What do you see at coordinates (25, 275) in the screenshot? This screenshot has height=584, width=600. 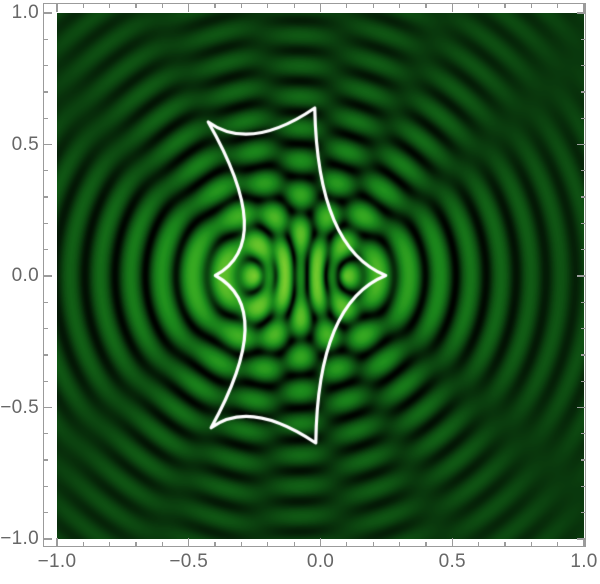 I see `y-tick-label: 0.0` at bounding box center [25, 275].